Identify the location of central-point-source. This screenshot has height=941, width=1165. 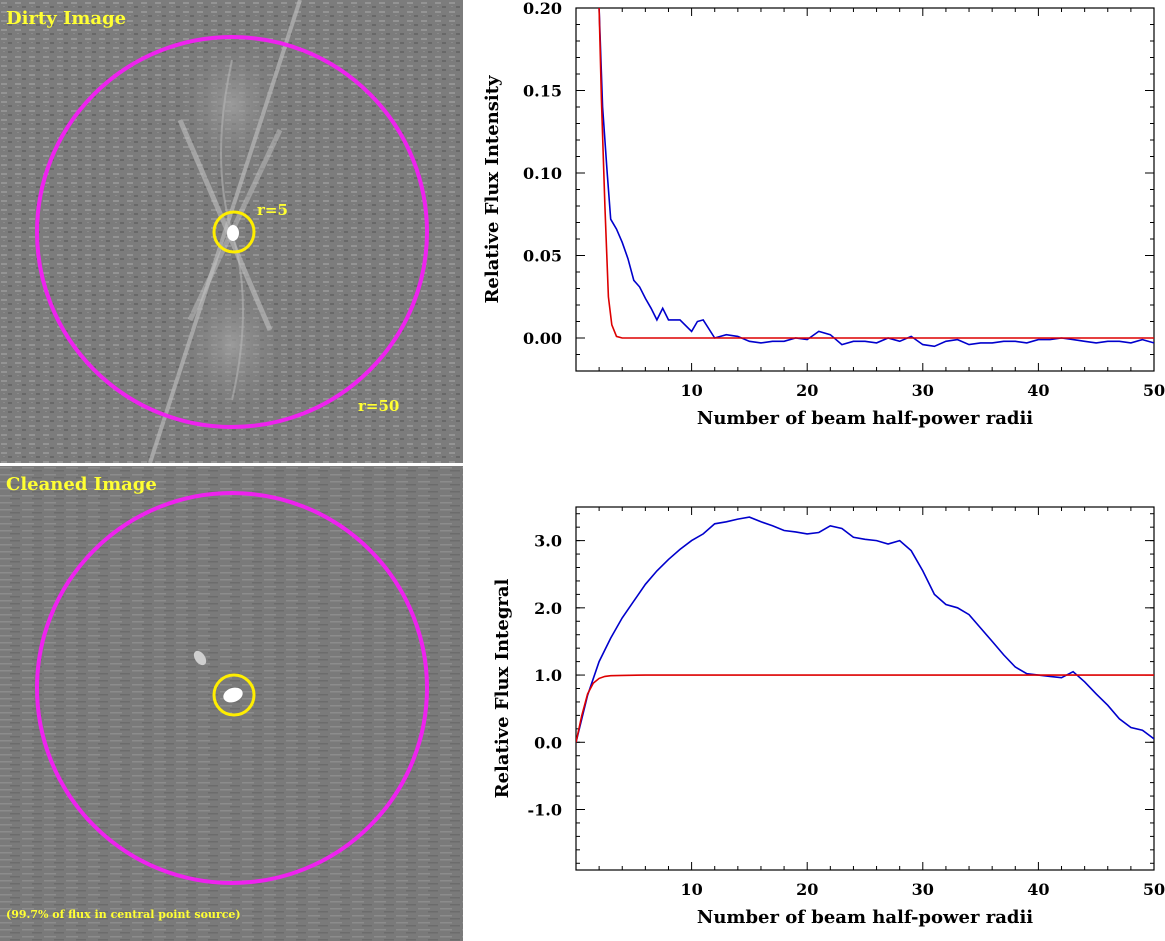
(233, 695).